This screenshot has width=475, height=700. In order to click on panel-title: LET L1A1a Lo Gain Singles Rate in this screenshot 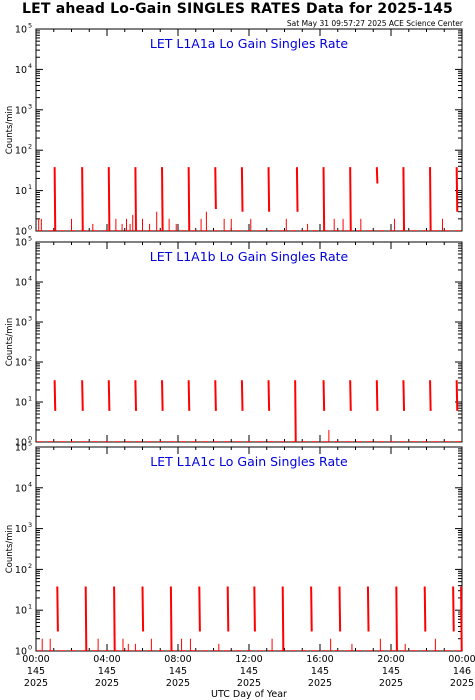, I will do `click(249, 43)`.